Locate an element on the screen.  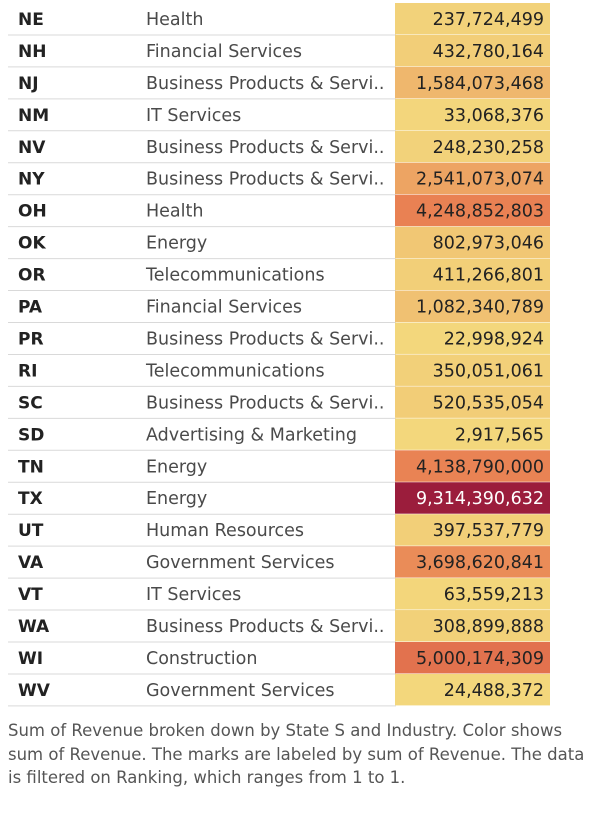
state-label: NE is located at coordinates (31, 20).